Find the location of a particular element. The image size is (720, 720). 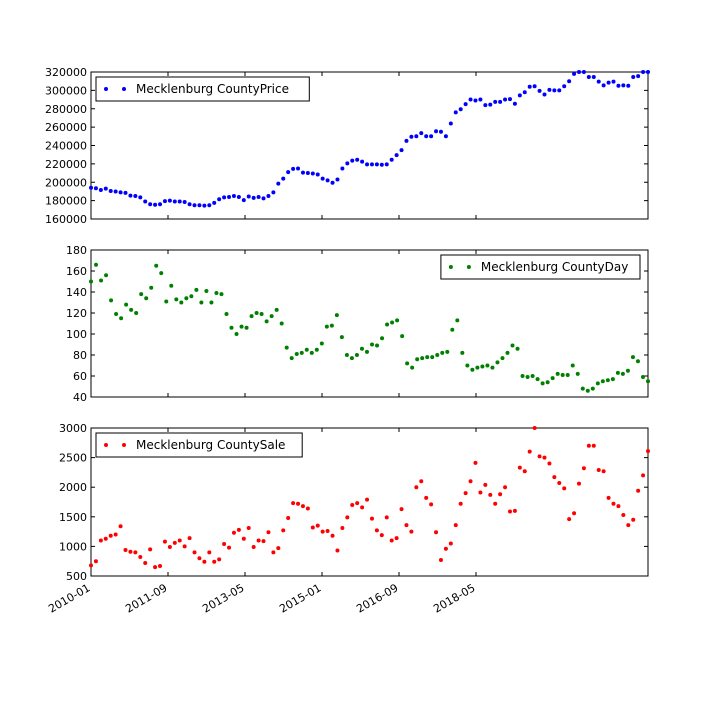

y-tick-label: 160 is located at coordinates (76, 271).